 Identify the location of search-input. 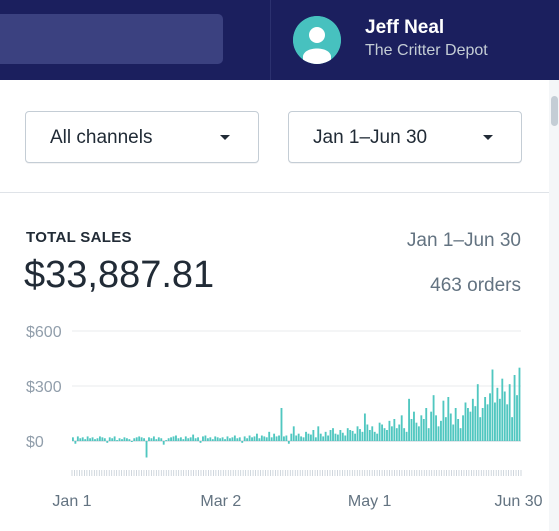
(111, 39).